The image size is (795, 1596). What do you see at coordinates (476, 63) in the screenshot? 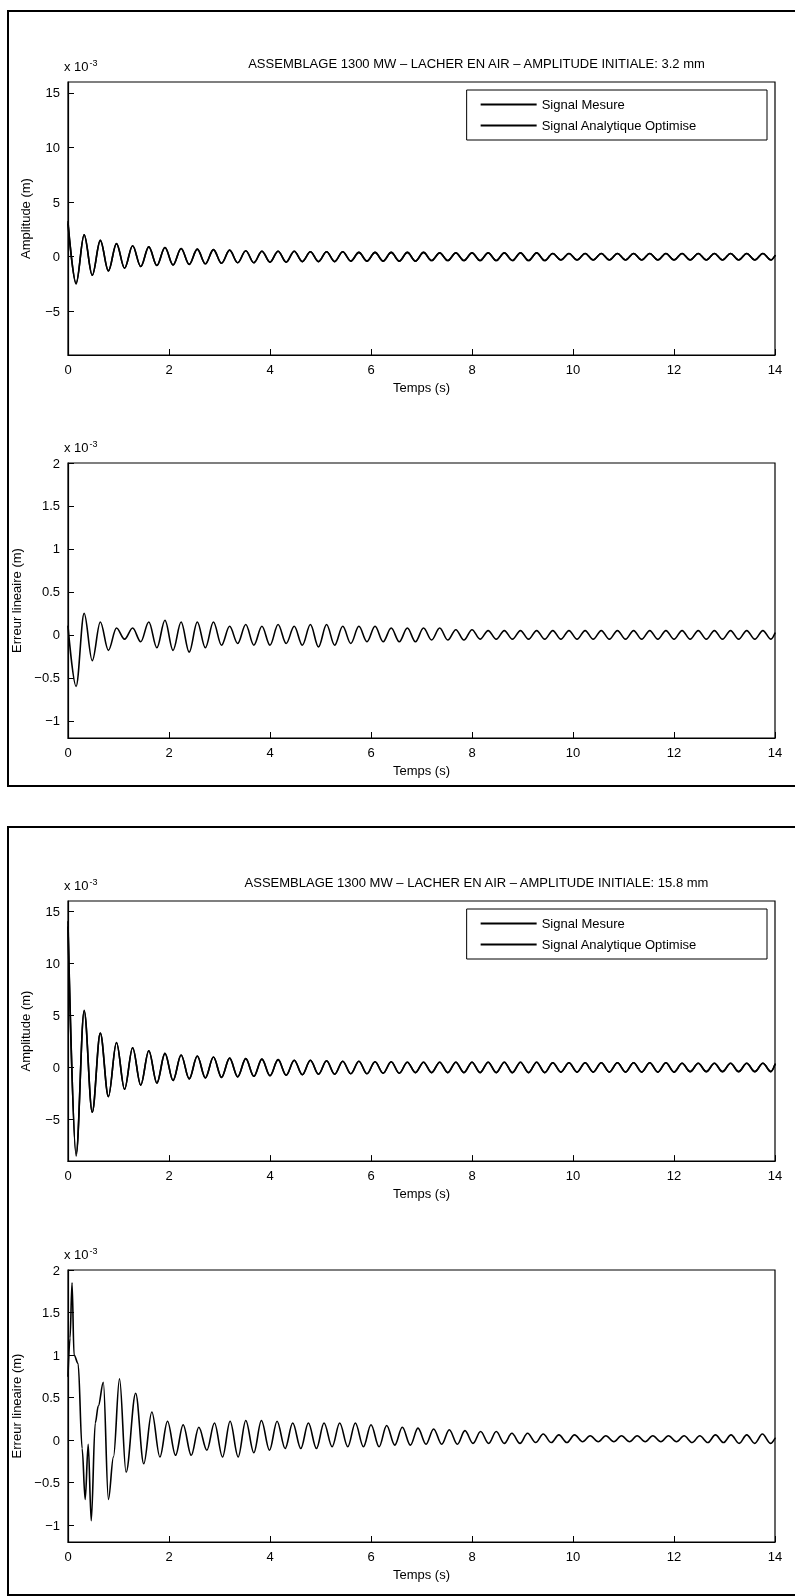
I see `chart-title: ASSEMBLAGE 1300 MW – LACHER EN AIR – AMPLITUDE INITIALE: 3.2 mm` at bounding box center [476, 63].